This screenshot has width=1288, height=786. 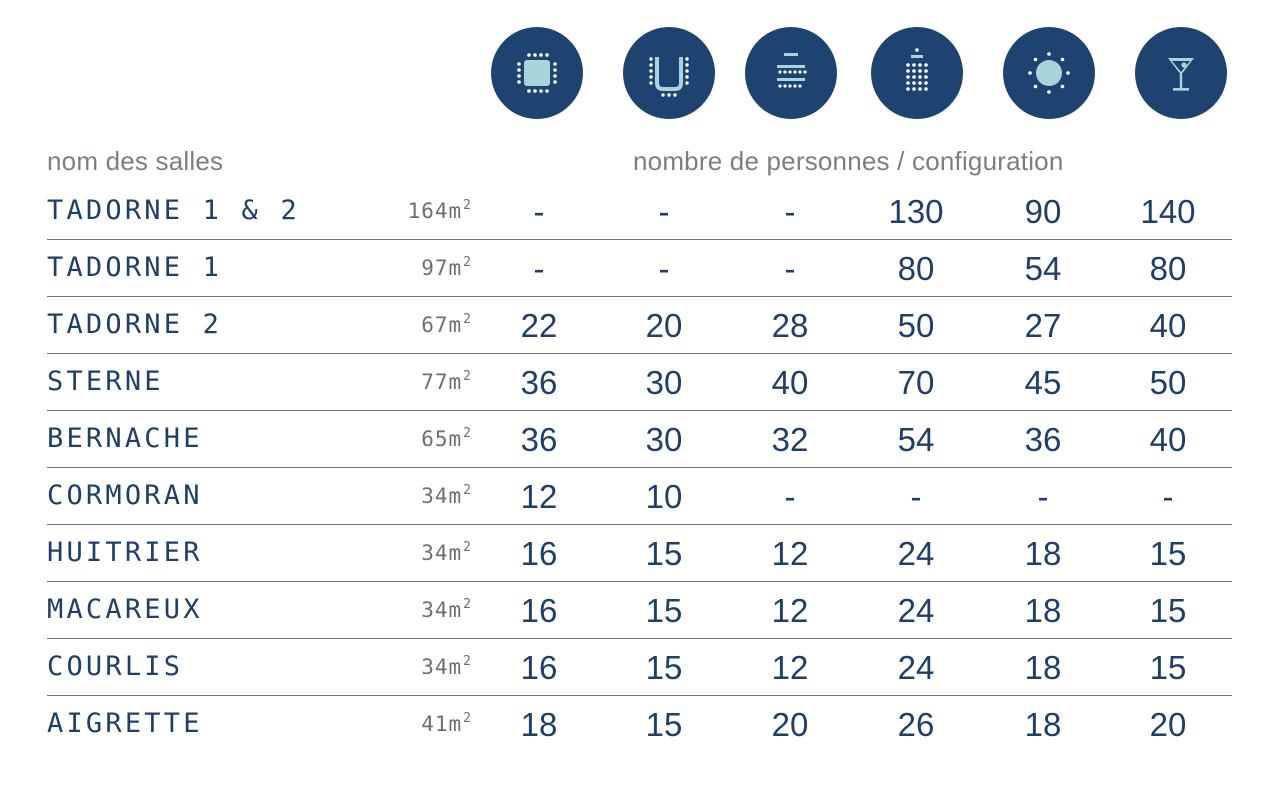 I want to click on room-name: STERNE, so click(x=105, y=381).